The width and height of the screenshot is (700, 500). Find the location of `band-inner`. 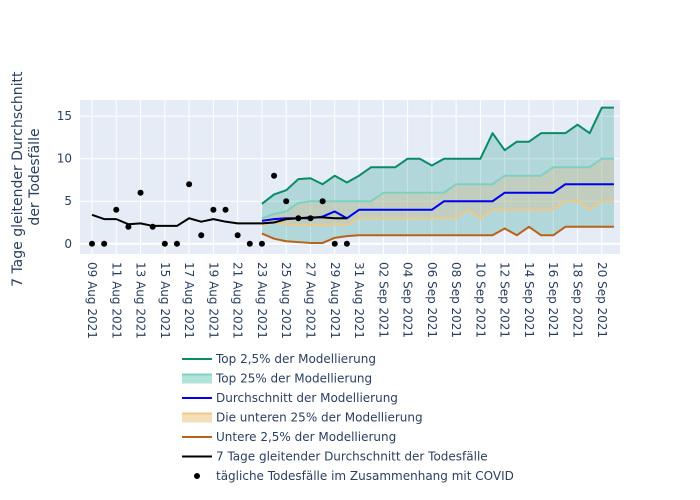

band-inner is located at coordinates (437, 192).